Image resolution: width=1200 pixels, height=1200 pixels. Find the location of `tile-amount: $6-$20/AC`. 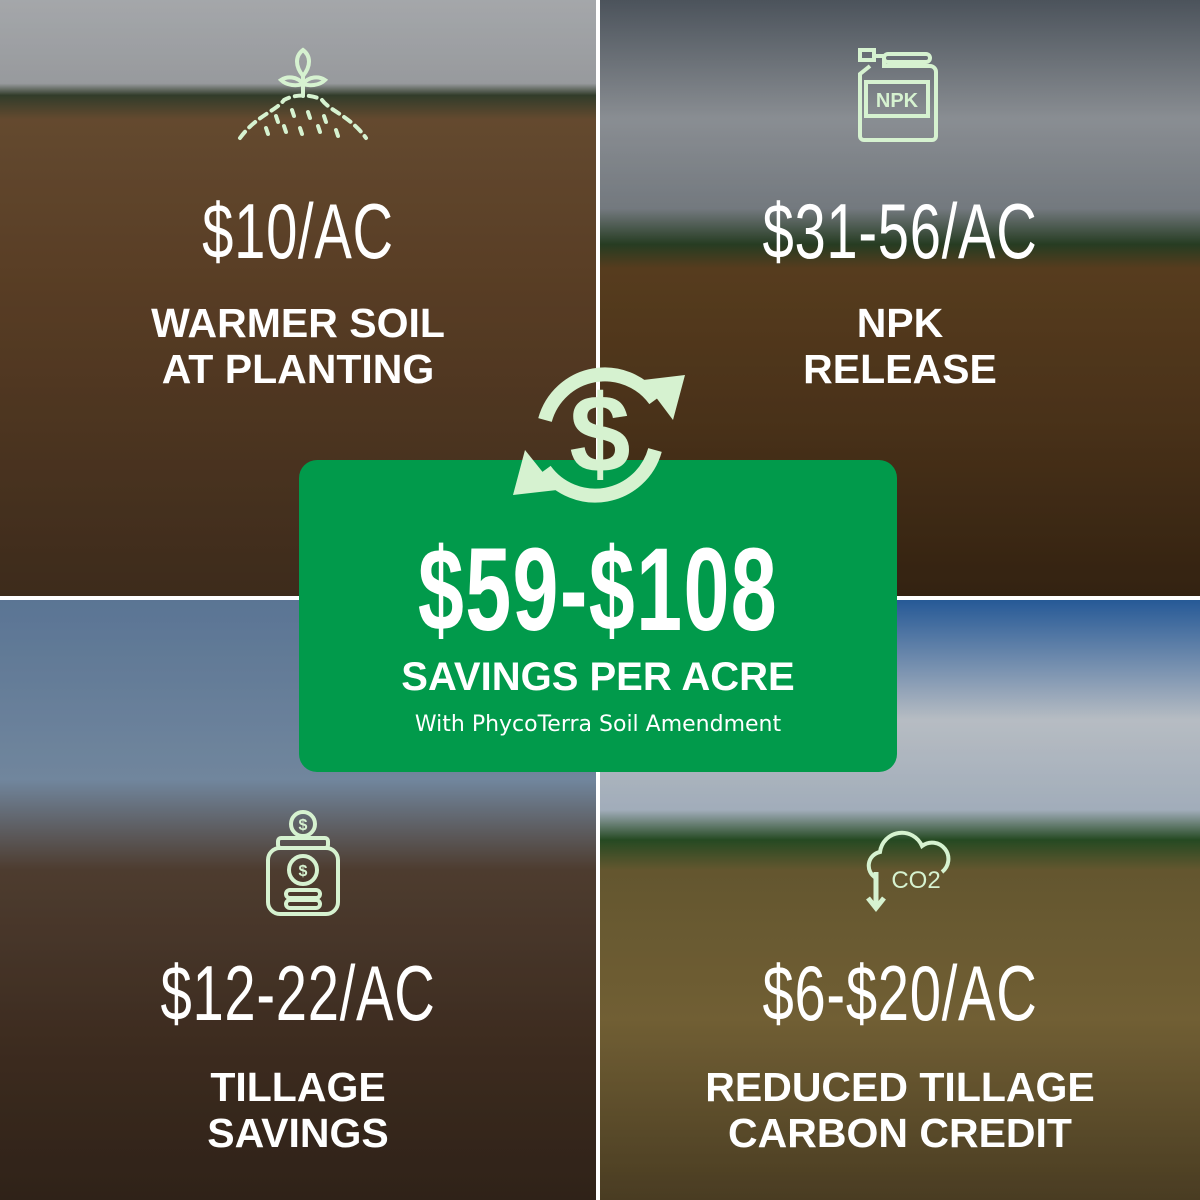

tile-amount: $6-$20/AC is located at coordinates (900, 993).